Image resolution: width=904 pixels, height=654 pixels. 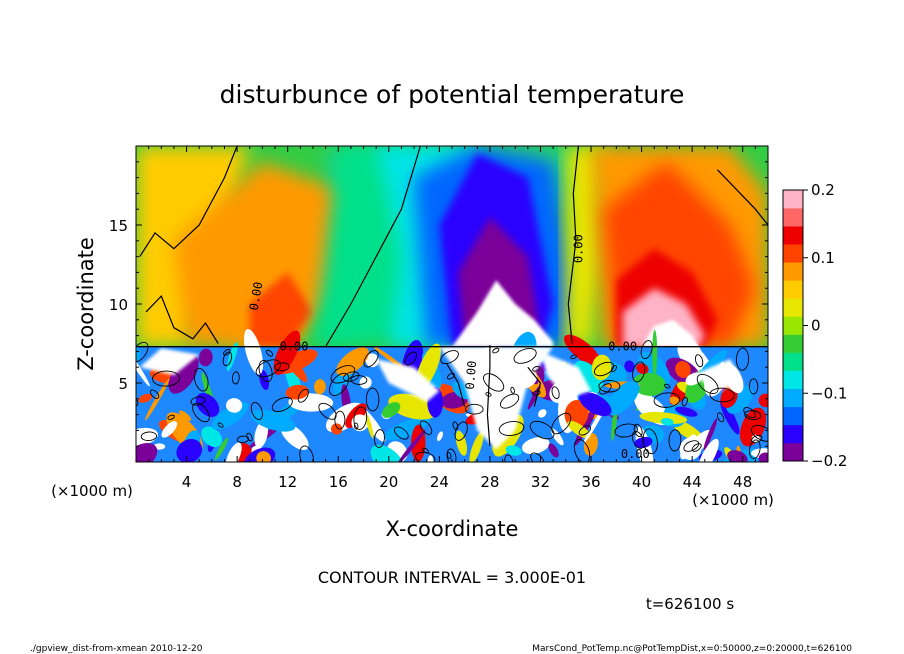 What do you see at coordinates (690, 604) in the screenshot?
I see `time-label: t=626100 s` at bounding box center [690, 604].